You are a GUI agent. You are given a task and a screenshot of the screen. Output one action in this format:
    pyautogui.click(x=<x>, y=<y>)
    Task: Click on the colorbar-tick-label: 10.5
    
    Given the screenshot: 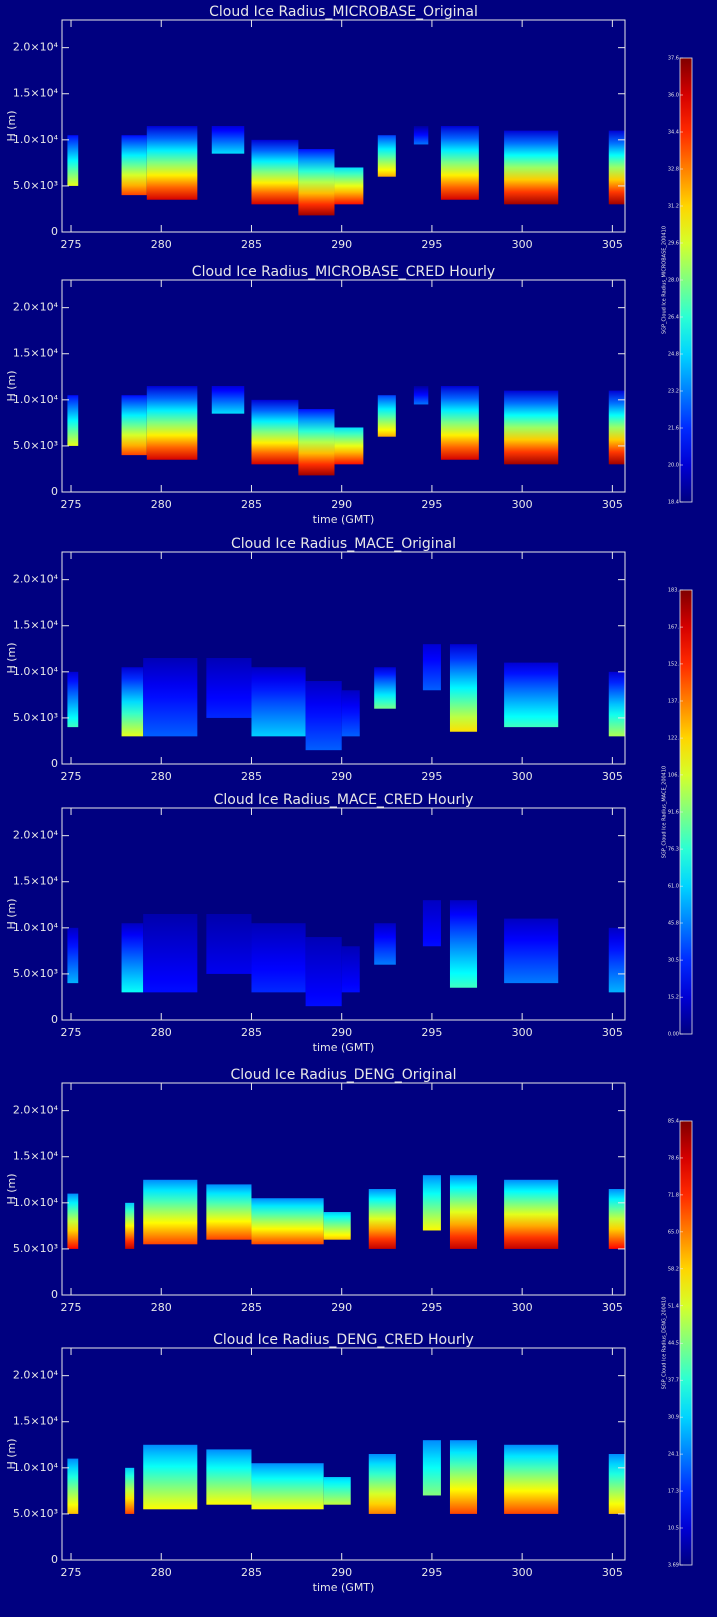 What is the action you would take?
    pyautogui.click(x=673, y=1528)
    